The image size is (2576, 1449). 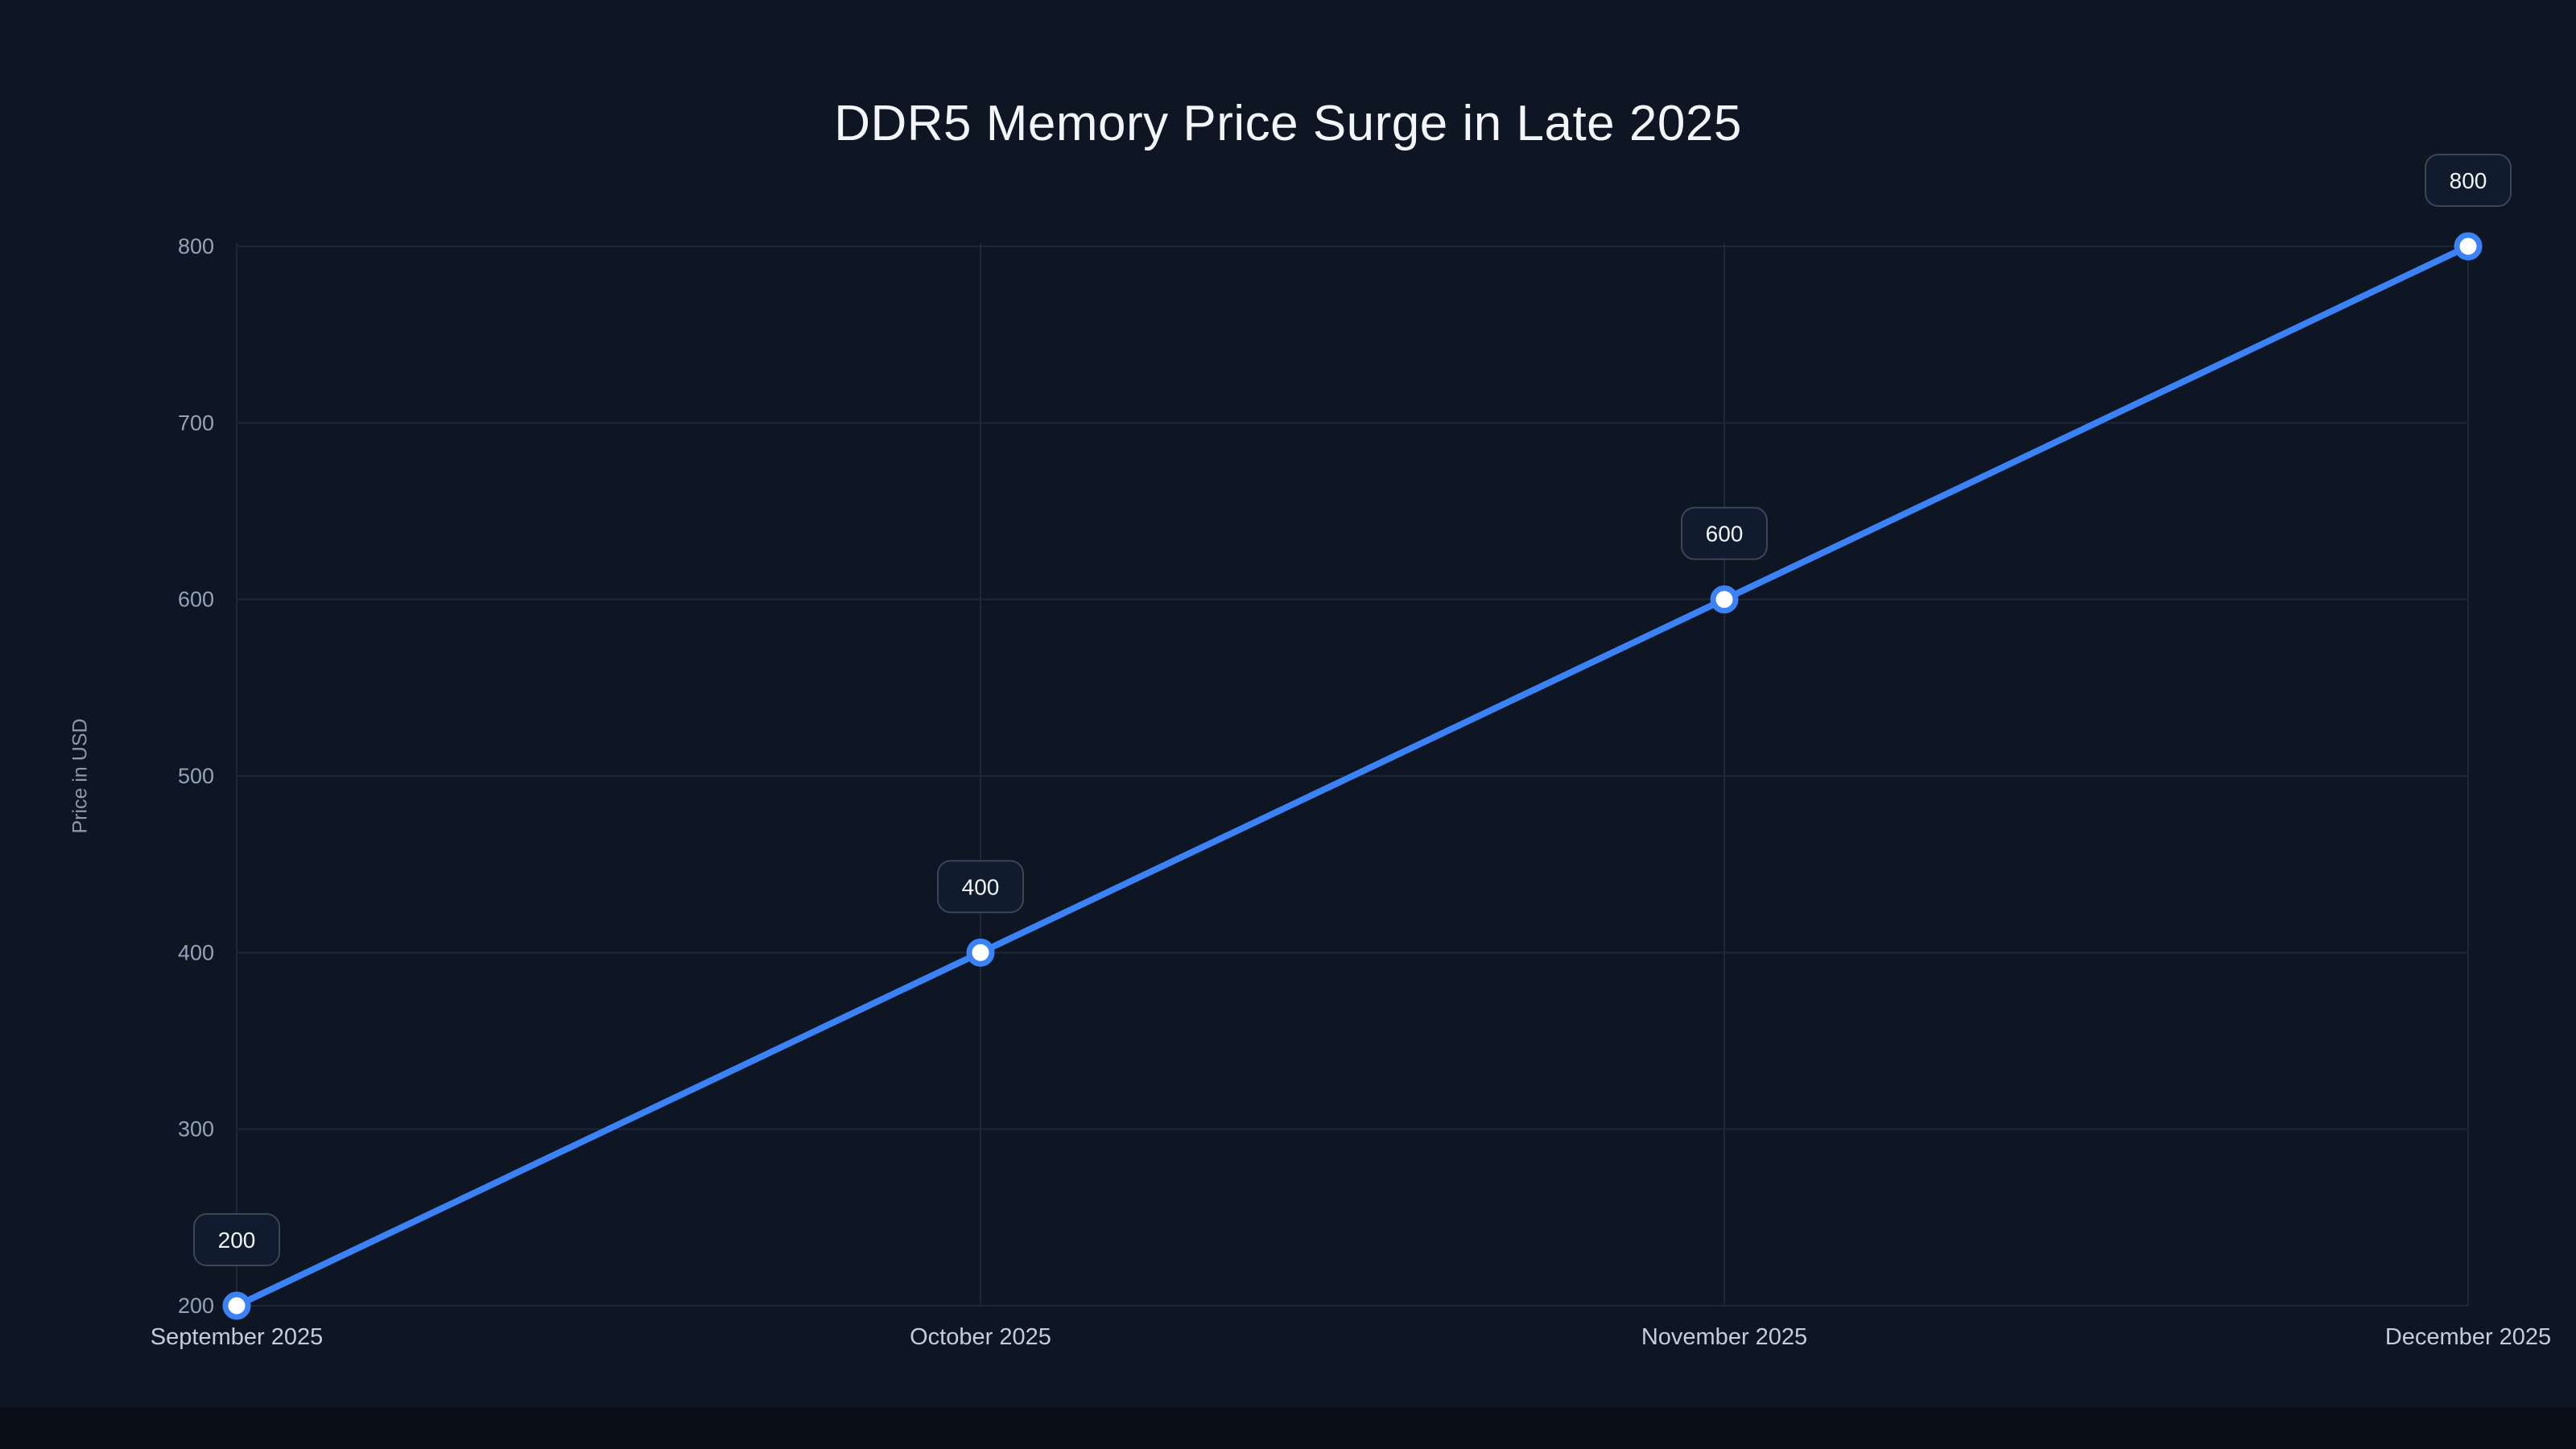 What do you see at coordinates (2468, 1337) in the screenshot?
I see `x-tick-label: December 2025` at bounding box center [2468, 1337].